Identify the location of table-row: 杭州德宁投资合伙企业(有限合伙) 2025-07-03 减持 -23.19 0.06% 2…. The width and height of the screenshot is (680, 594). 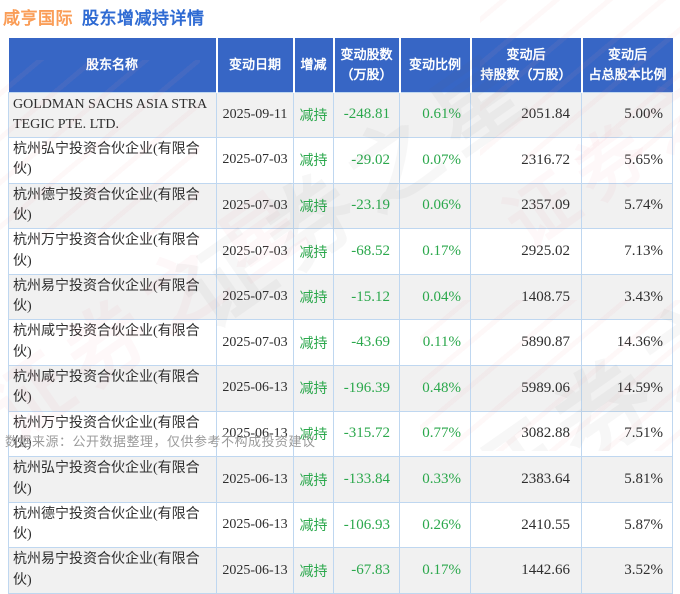
(340, 206).